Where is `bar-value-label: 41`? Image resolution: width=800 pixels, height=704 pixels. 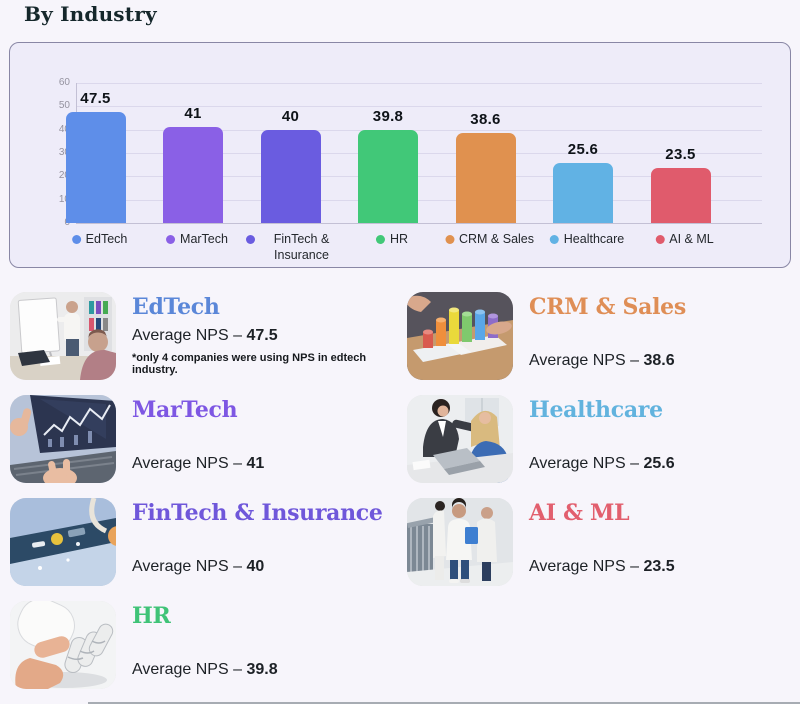 bar-value-label: 41 is located at coordinates (193, 114).